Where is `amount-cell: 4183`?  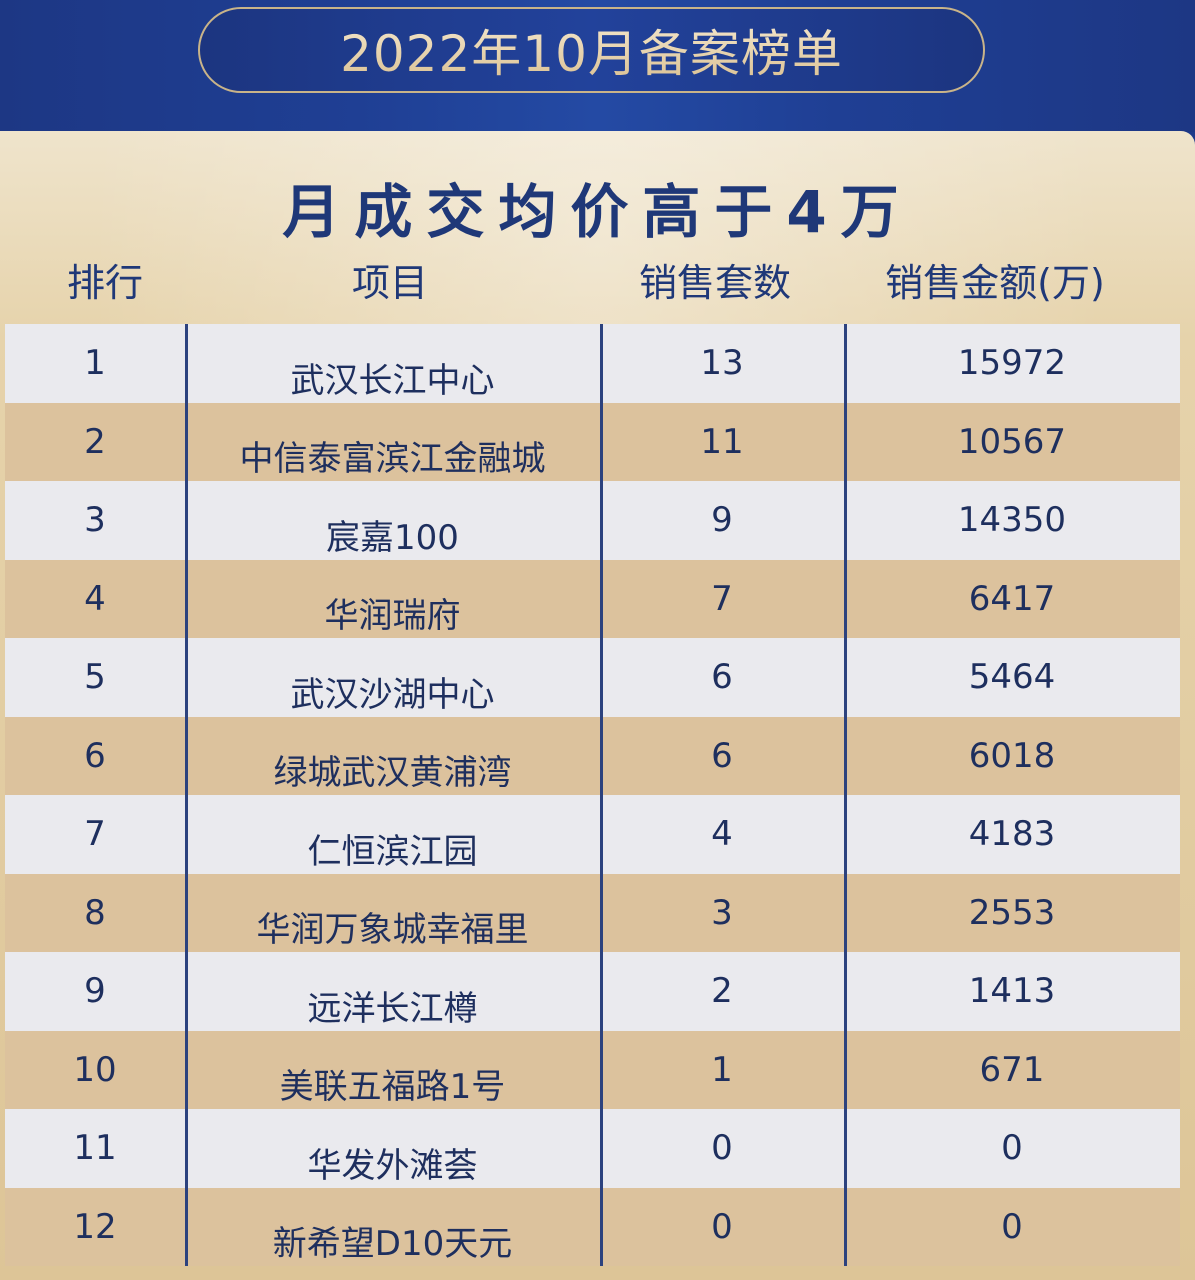
amount-cell: 4183 is located at coordinates (1012, 834).